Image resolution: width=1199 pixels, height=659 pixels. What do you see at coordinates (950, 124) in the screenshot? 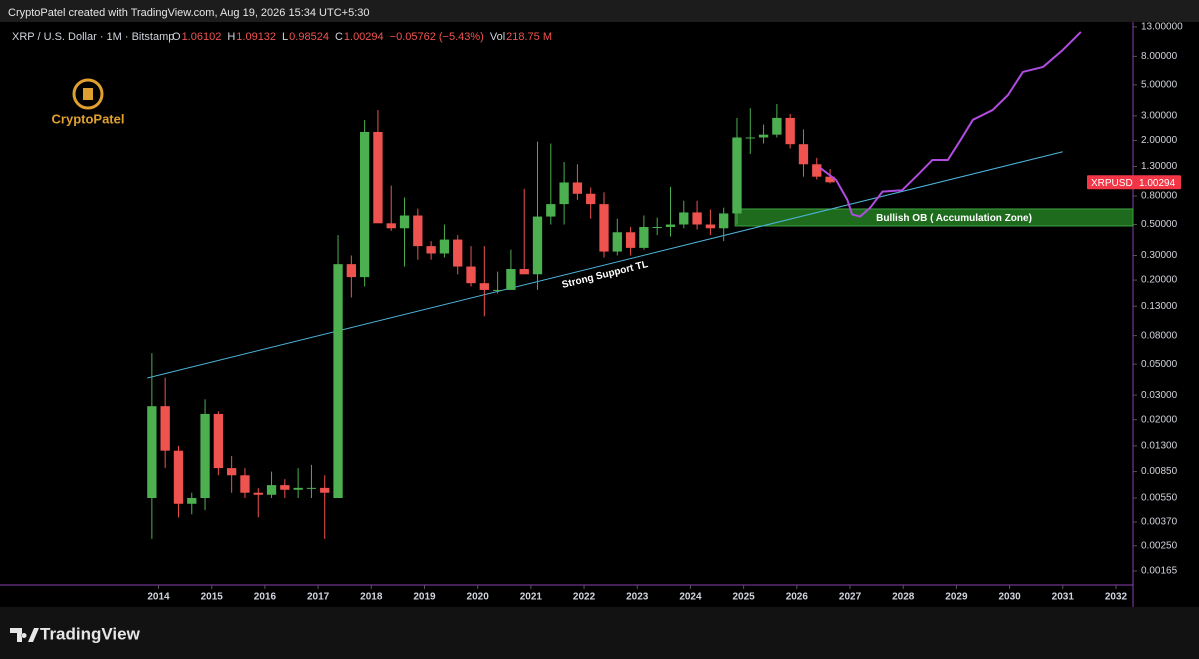
I see `projection-path` at bounding box center [950, 124].